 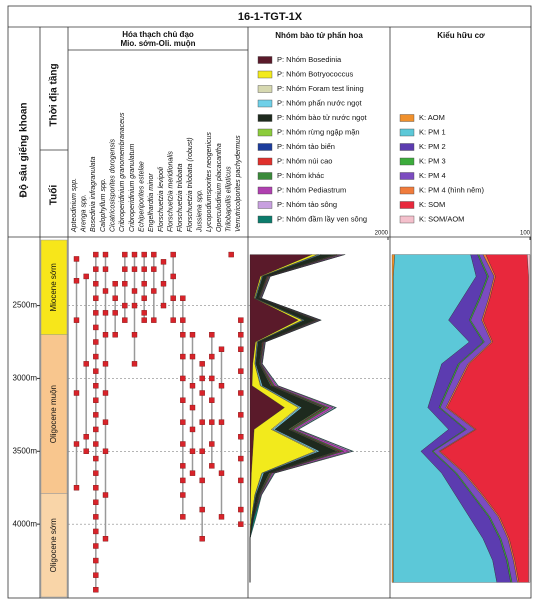 I want to click on species-label: Jussiena spp., so click(x=200, y=211).